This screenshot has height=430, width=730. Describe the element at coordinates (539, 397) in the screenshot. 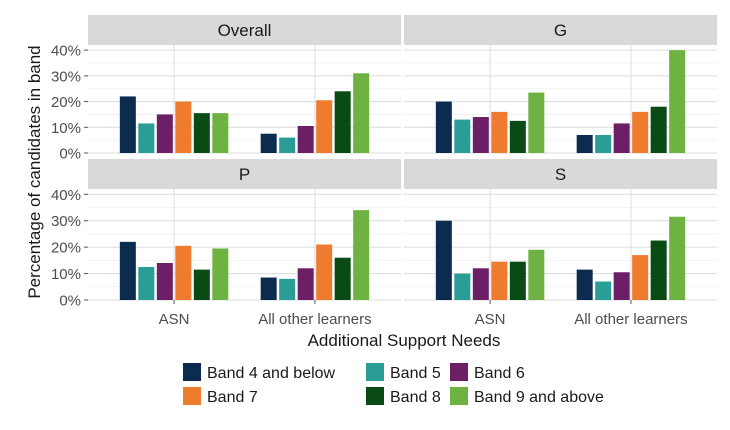

I see `legend-label: Band 9 and above` at that location.